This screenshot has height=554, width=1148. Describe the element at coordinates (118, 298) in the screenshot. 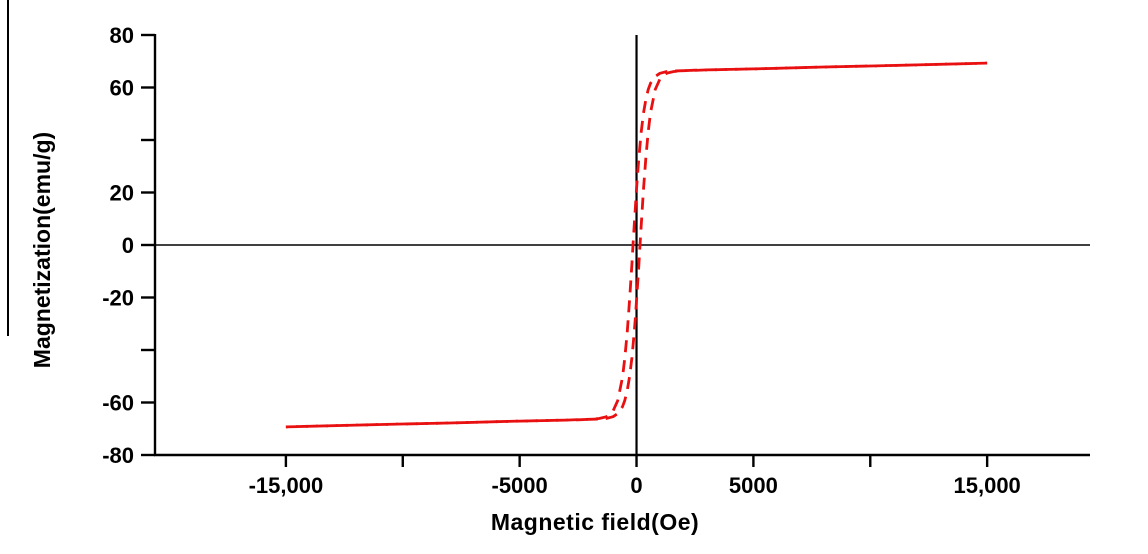

I see `y-tick-label: -20` at that location.